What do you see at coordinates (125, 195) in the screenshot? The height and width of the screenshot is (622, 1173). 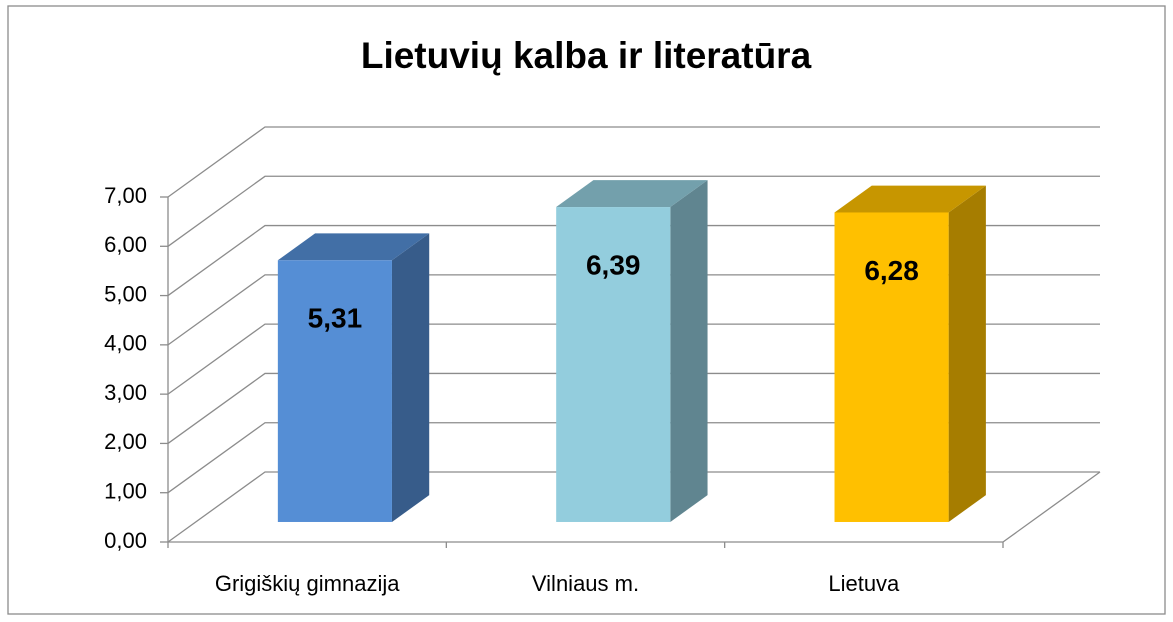 I see `y-tick-label: 7,00` at bounding box center [125, 195].